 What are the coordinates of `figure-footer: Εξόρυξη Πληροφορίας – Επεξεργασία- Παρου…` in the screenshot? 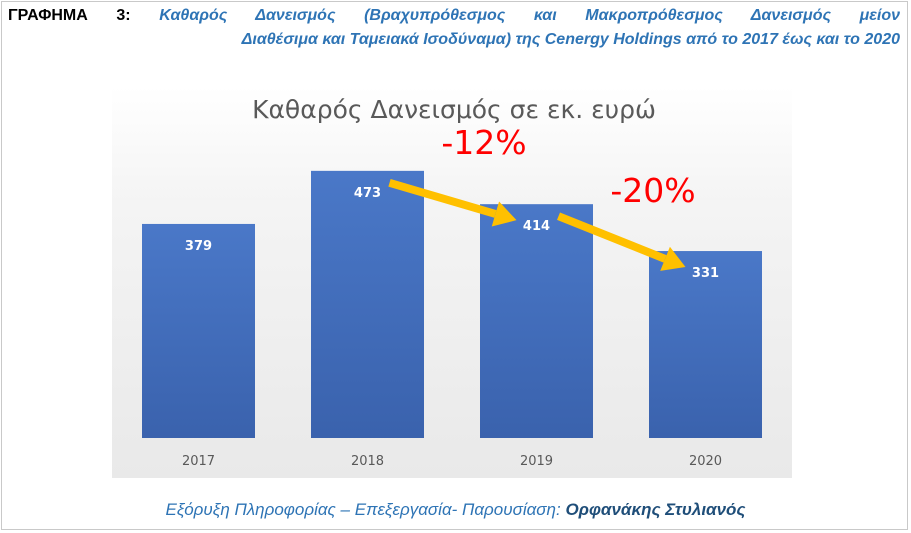 It's located at (455, 510).